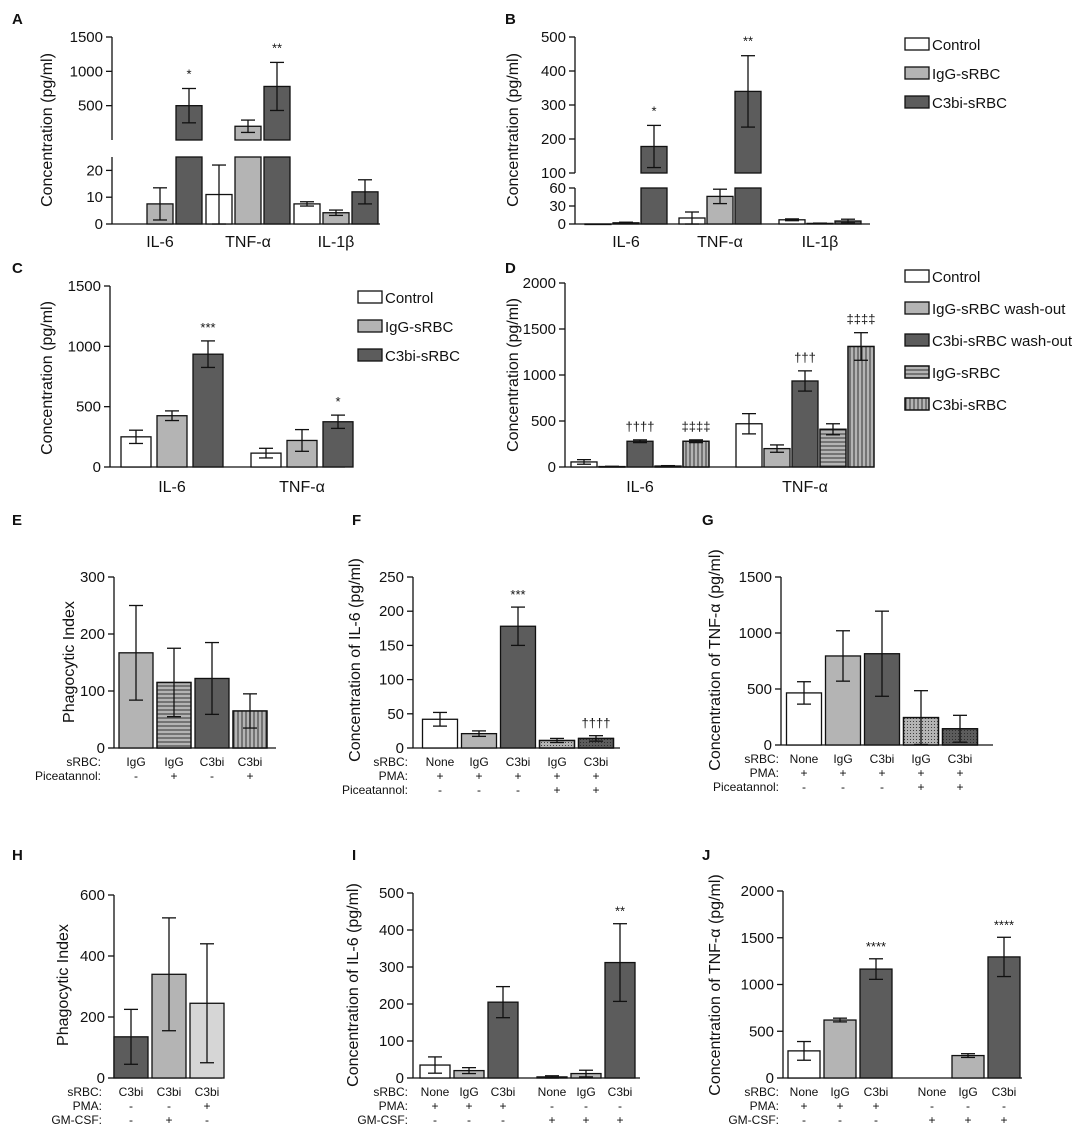 The height and width of the screenshot is (1134, 1084). Describe the element at coordinates (539, 329) in the screenshot. I see `d-ytick-3-label: 1500` at that location.